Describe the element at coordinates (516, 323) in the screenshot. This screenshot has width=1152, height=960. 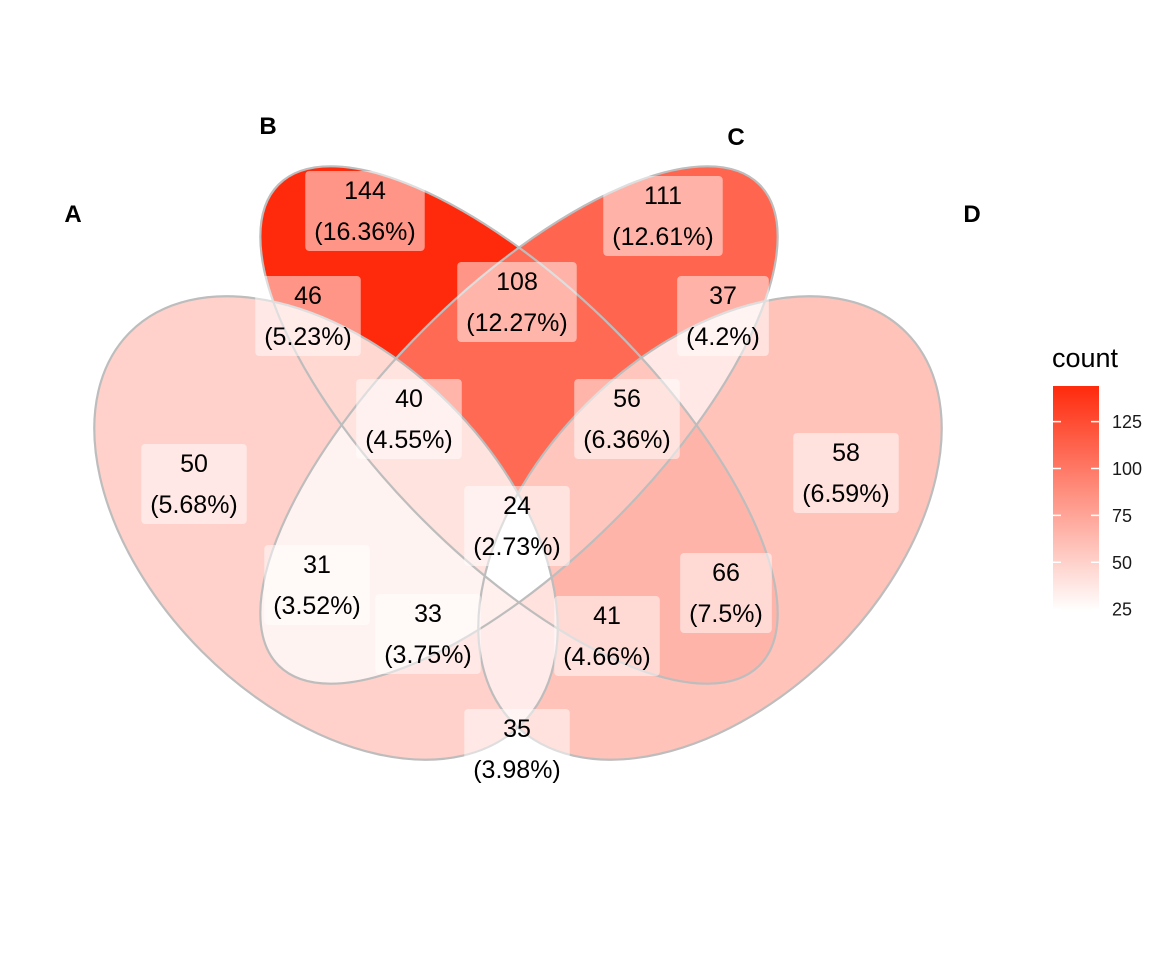
I see `region-percent-bc: (12.27%)` at that location.